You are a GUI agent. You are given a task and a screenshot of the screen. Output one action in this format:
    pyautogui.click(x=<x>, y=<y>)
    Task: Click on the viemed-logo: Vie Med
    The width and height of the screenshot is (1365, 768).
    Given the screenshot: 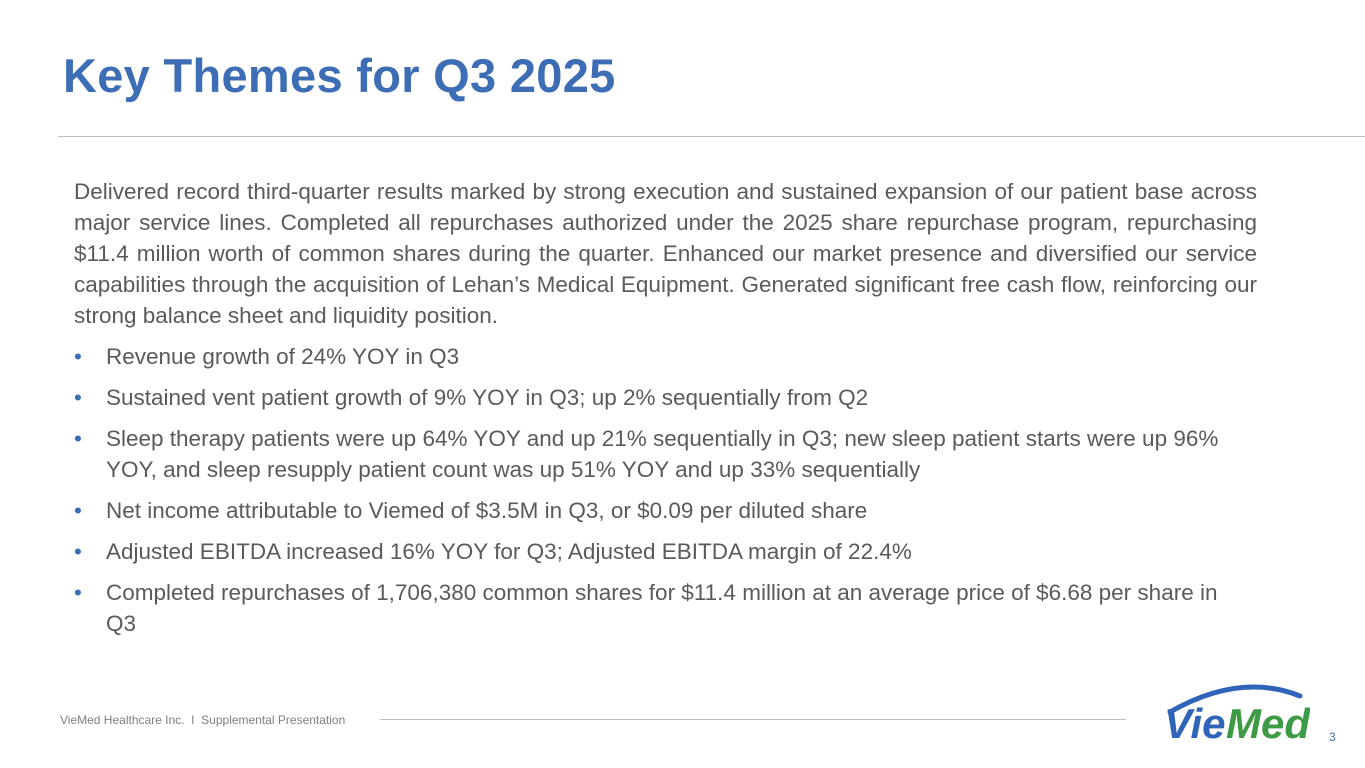 What is the action you would take?
    pyautogui.click(x=1237, y=713)
    